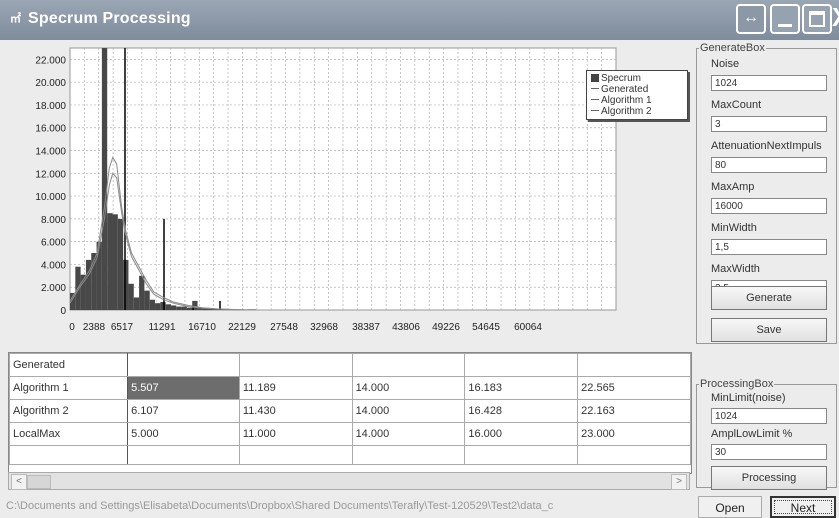 The image size is (839, 518). What do you see at coordinates (626, 111) in the screenshot?
I see `legend-label: Algorithm 2` at bounding box center [626, 111].